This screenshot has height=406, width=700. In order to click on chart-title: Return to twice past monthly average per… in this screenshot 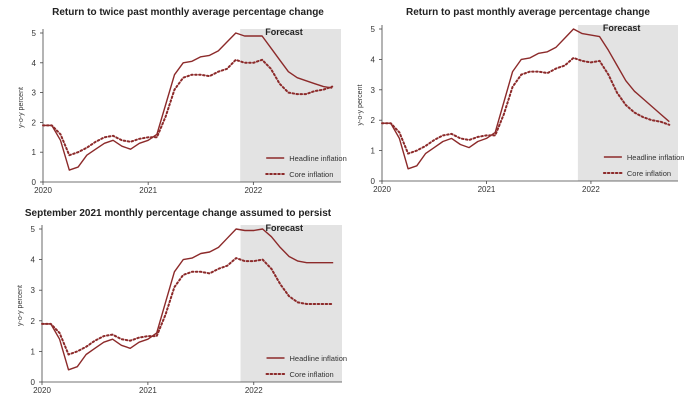, I will do `click(188, 12)`.